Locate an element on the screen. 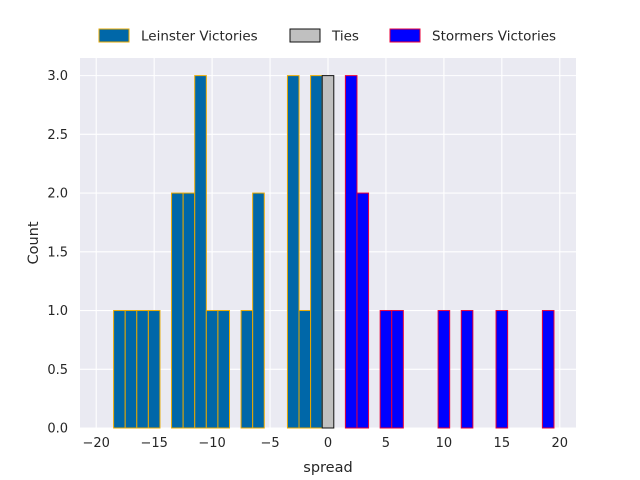  y-axis-label: Count is located at coordinates (34, 242).